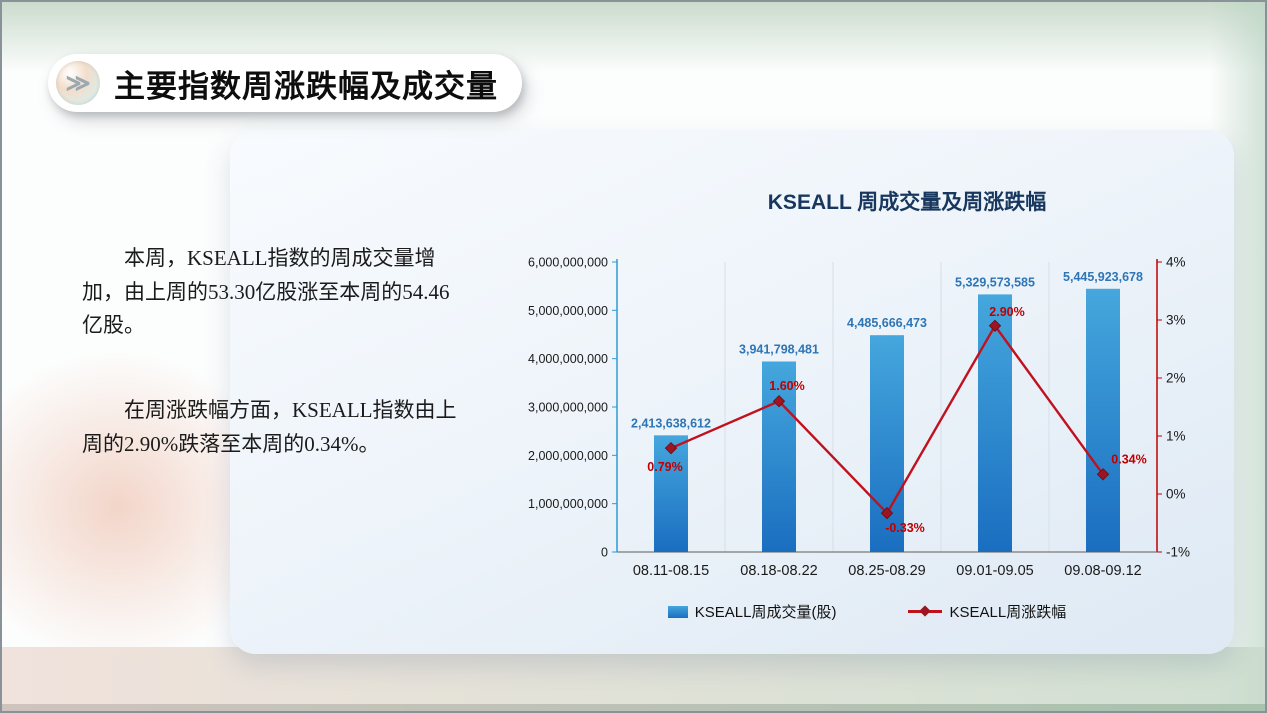 The width and height of the screenshot is (1267, 713). What do you see at coordinates (671, 423) in the screenshot?
I see `bar-value-label: 2,413,638,612` at bounding box center [671, 423].